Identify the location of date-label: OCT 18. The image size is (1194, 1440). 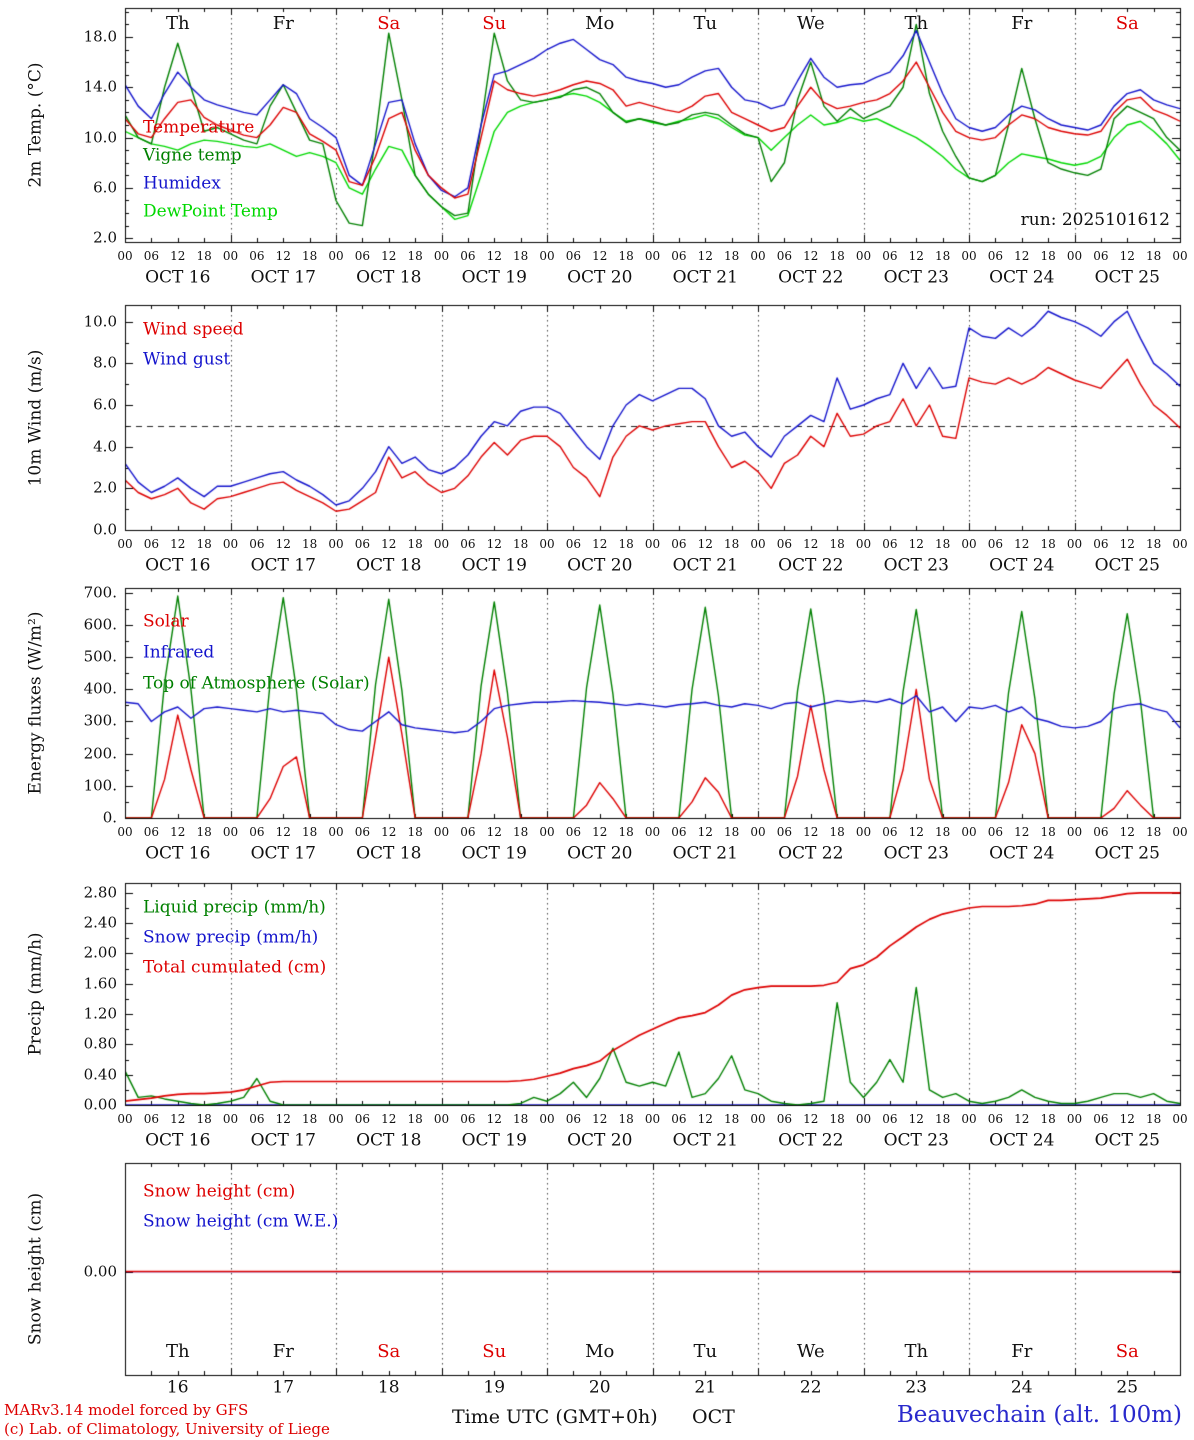
(389, 277).